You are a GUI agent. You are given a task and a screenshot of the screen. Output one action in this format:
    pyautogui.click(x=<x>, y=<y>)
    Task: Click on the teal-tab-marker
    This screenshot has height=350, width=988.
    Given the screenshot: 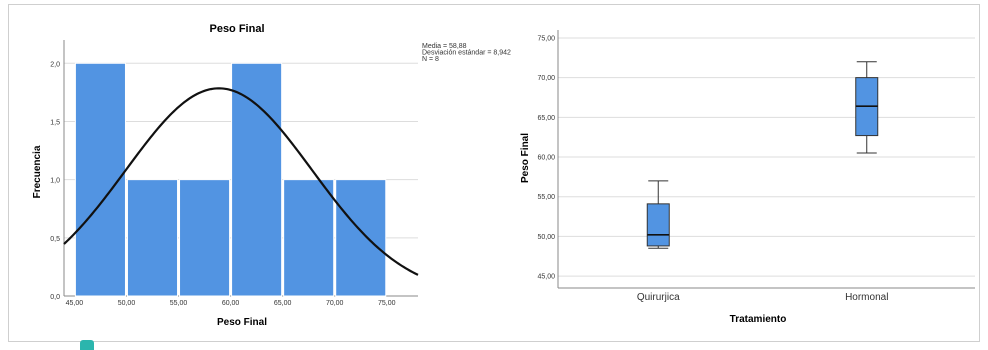 What is the action you would take?
    pyautogui.click(x=87, y=345)
    